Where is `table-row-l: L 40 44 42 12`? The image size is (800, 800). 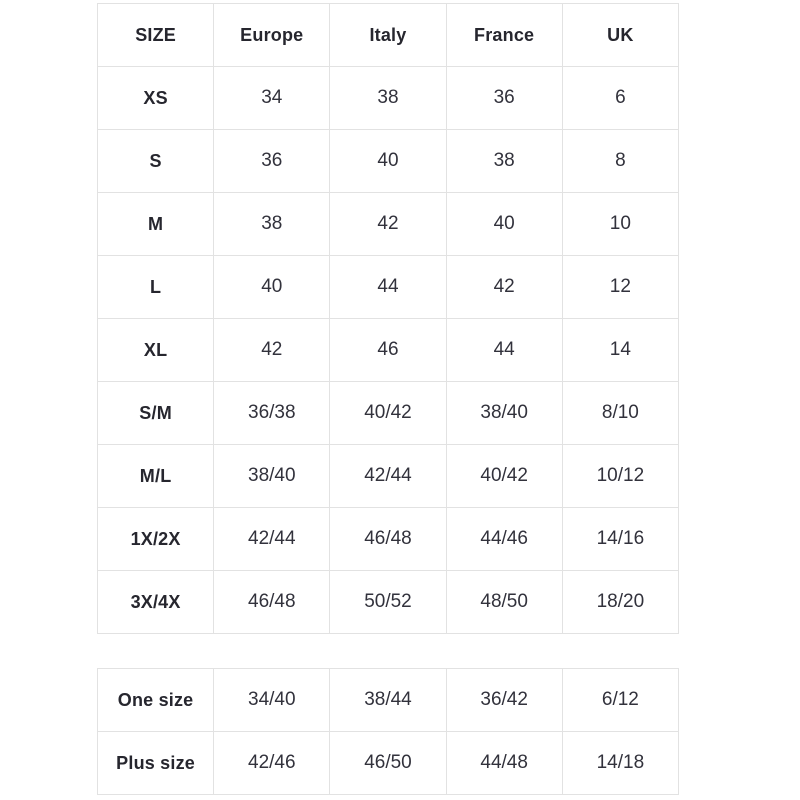
table-row-l: L 40 44 42 12 is located at coordinates (388, 287).